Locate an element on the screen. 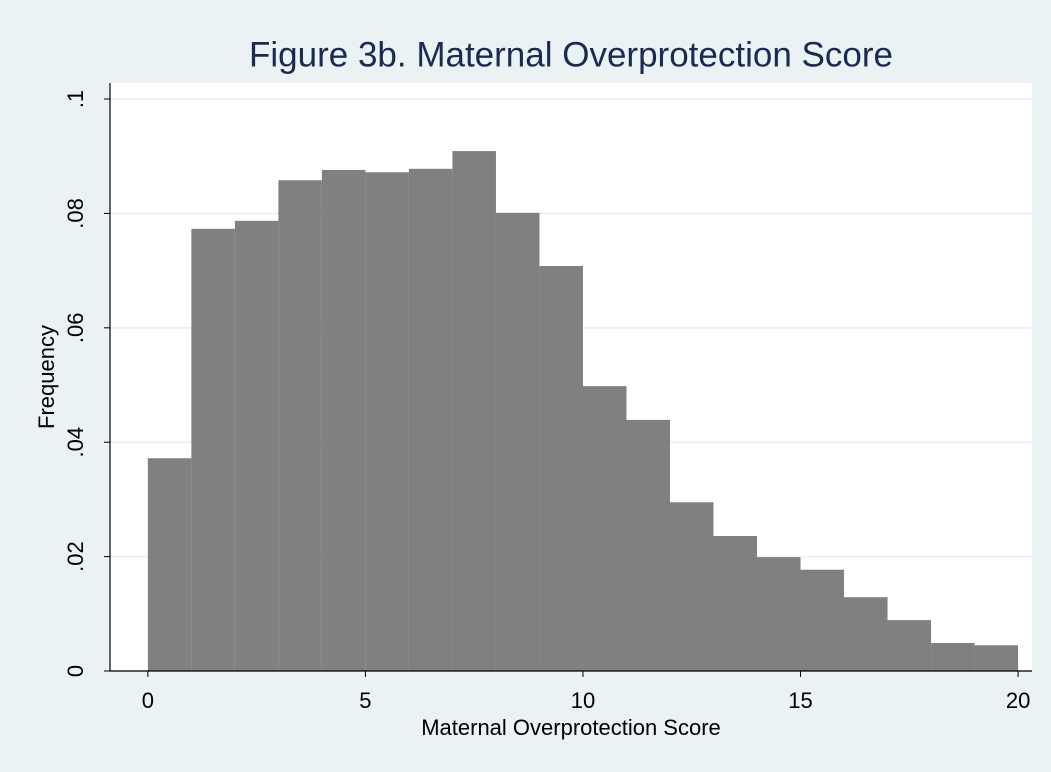  y-tick-label: 0 is located at coordinates (75, 671).